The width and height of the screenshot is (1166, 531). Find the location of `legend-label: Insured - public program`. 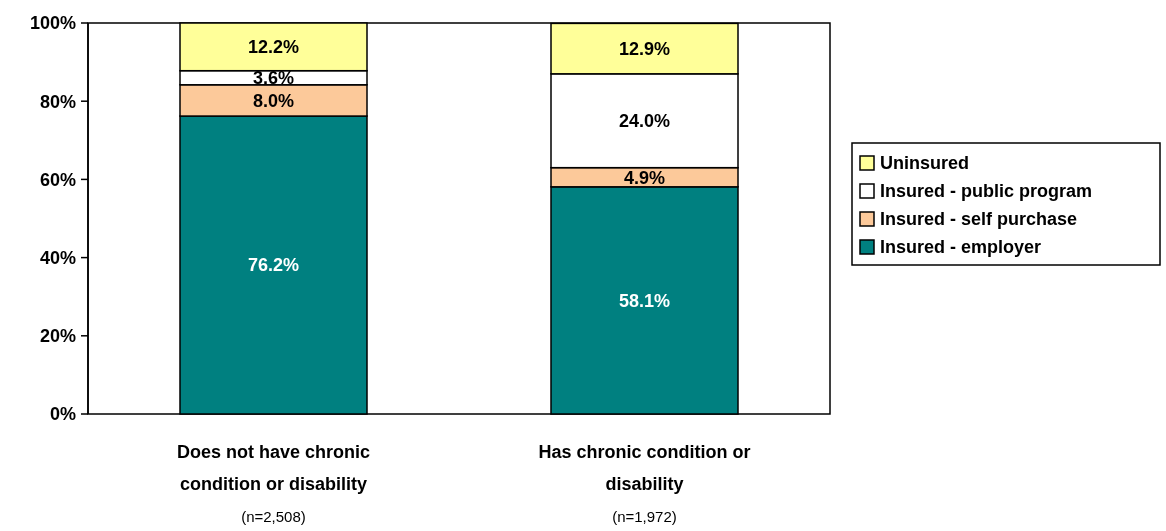

legend-label: Insured - public program is located at coordinates (986, 191).